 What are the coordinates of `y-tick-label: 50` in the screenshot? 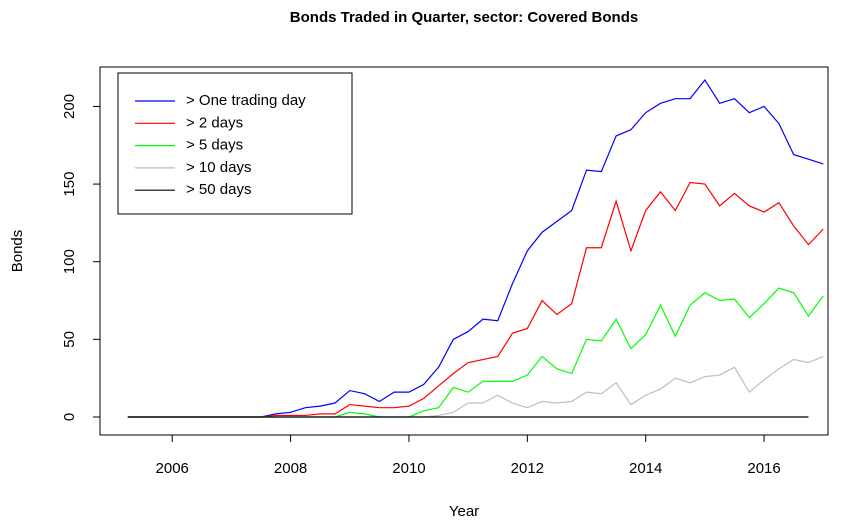 It's located at (69, 339).